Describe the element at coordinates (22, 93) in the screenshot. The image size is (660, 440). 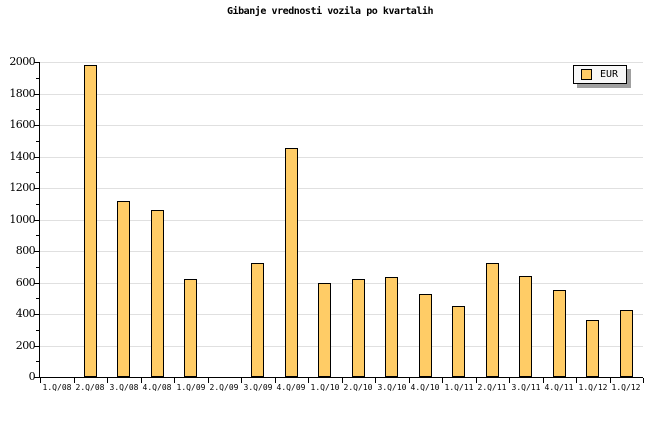
I see `y-axis-tick-label: 1800` at that location.